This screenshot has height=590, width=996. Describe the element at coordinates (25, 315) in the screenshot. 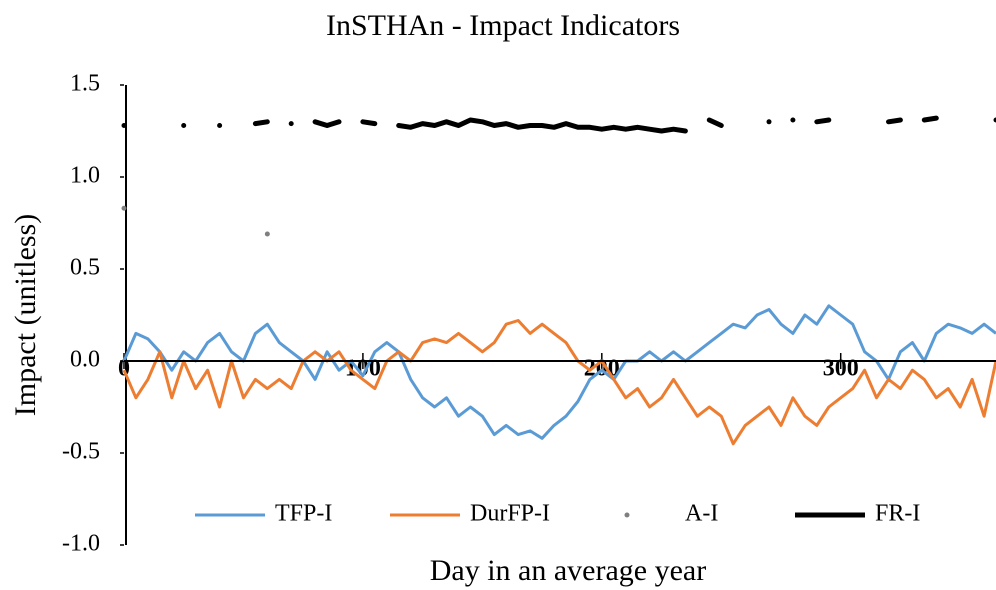

I see `y-axis-label: Impact (unitless)` at that location.